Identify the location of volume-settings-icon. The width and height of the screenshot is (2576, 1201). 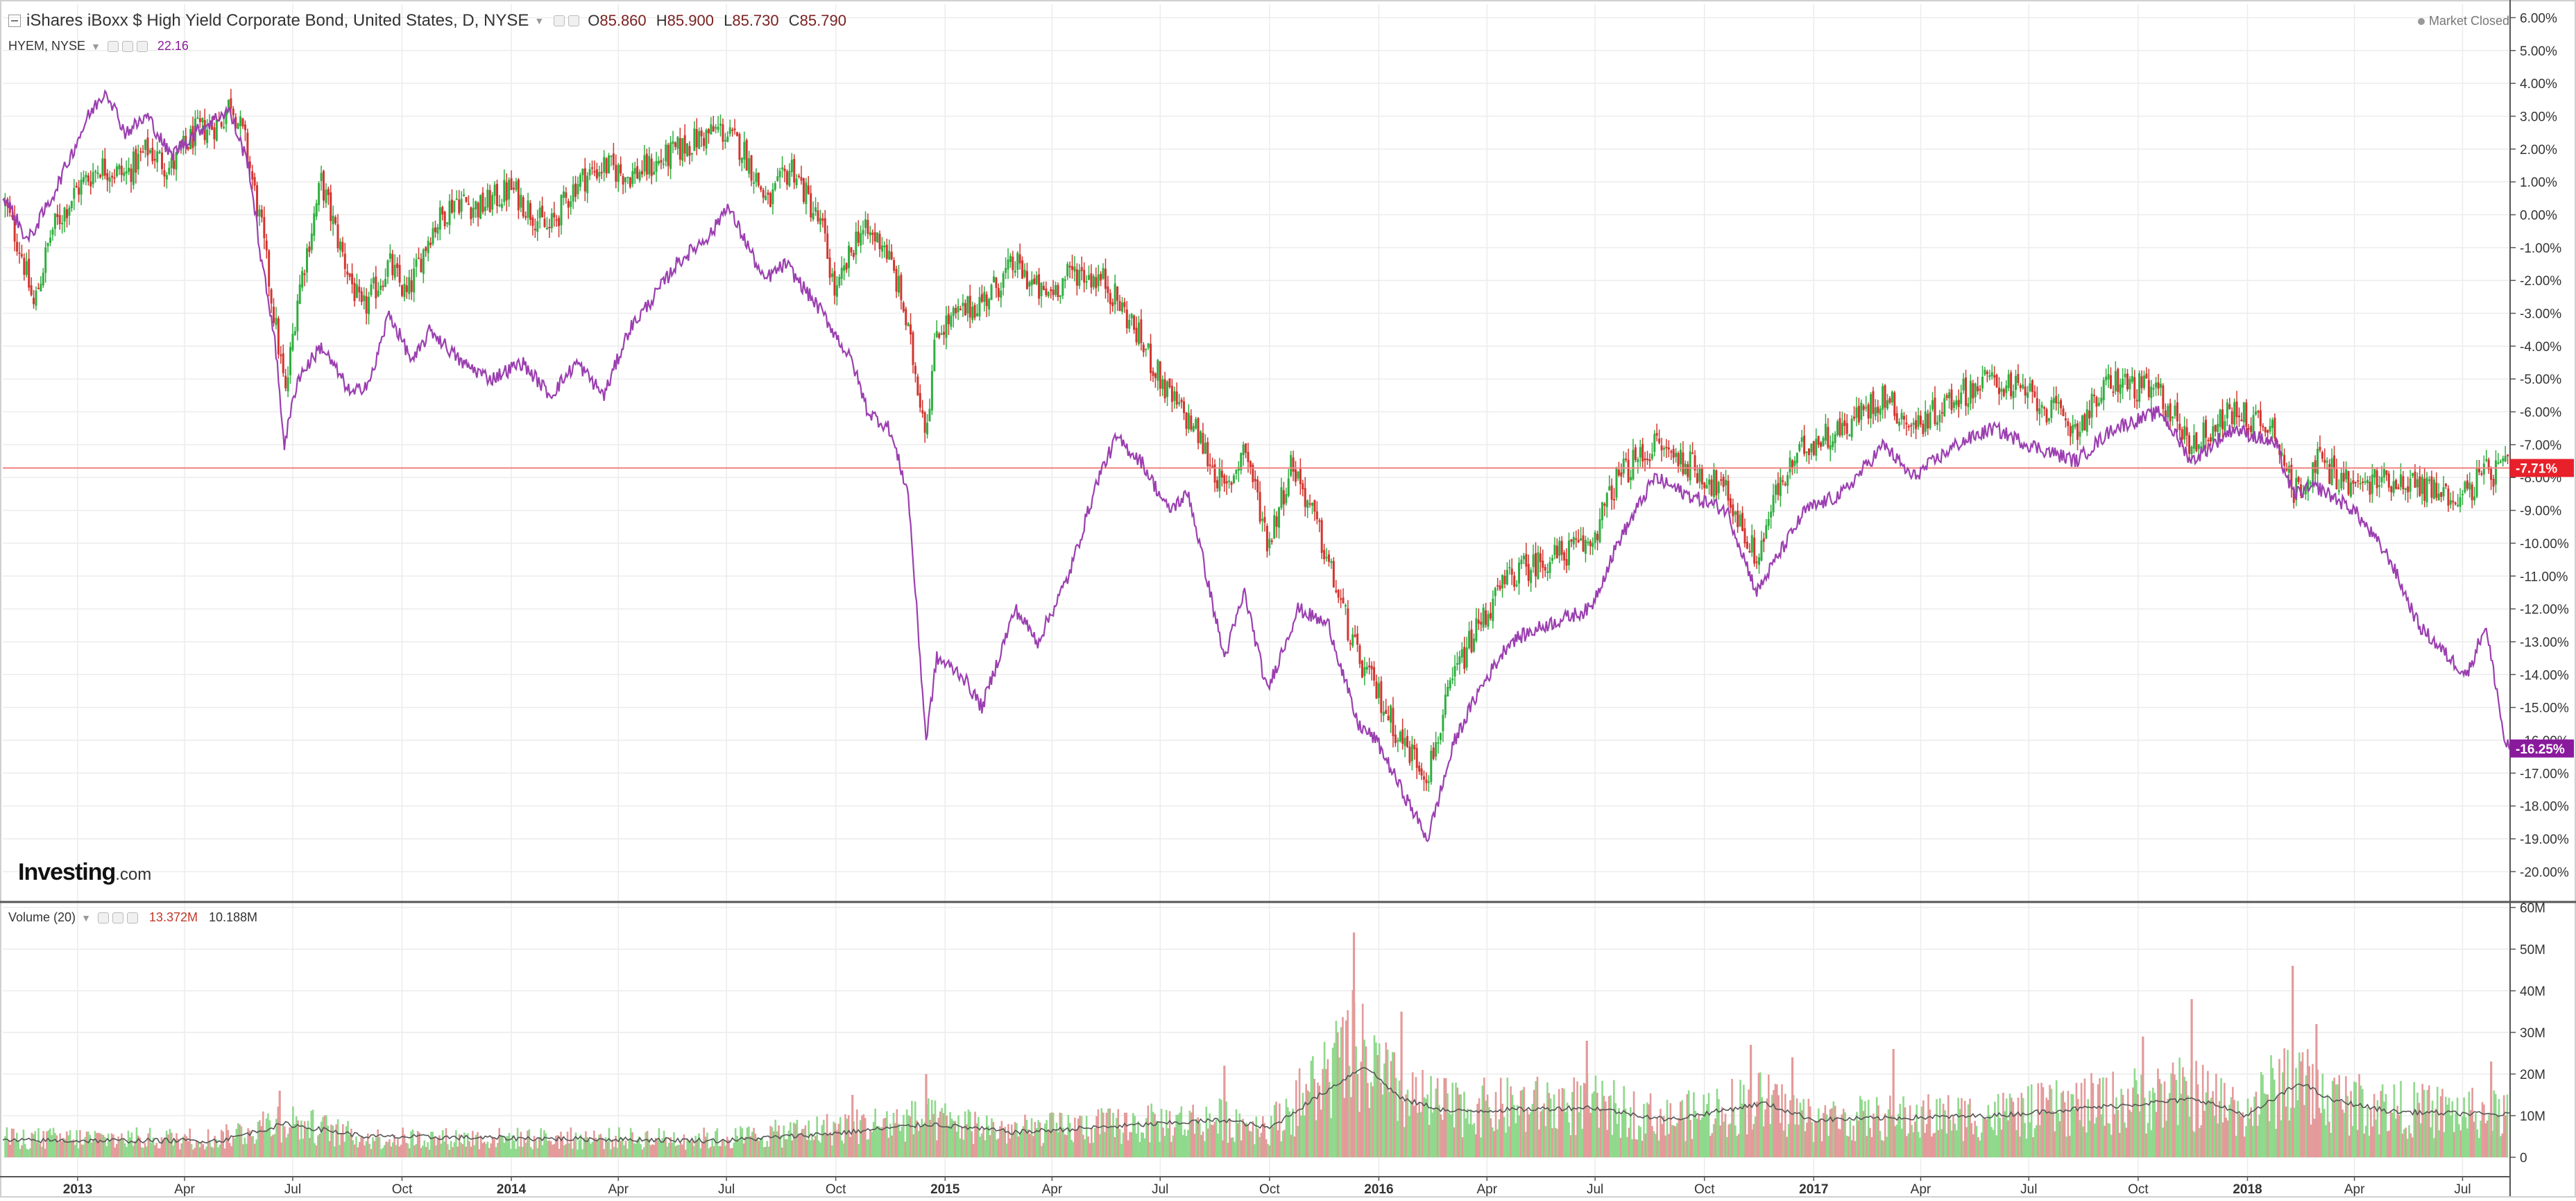
(103, 917).